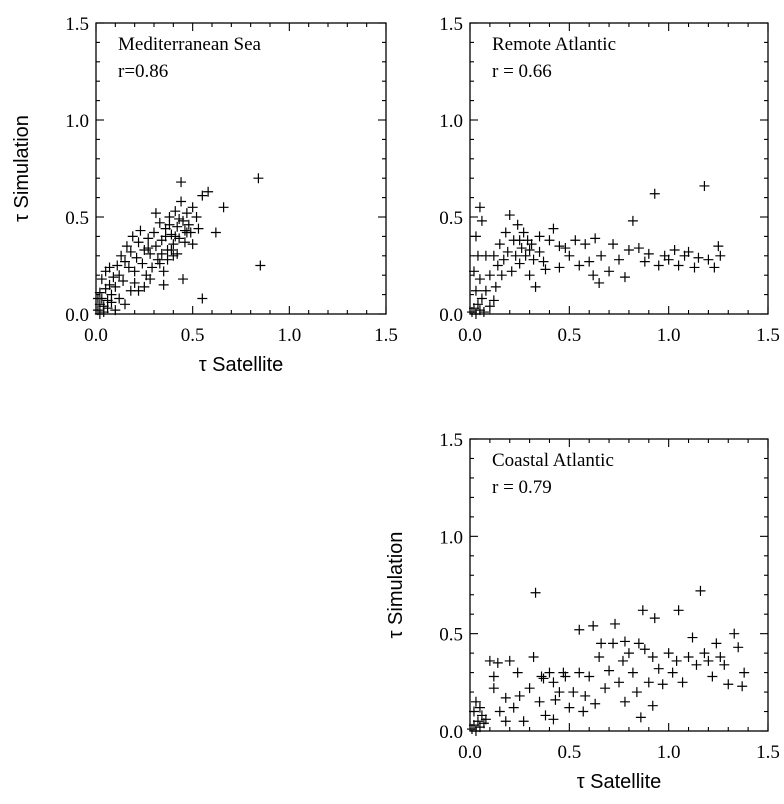 The width and height of the screenshot is (784, 804). What do you see at coordinates (451, 24) in the screenshot?
I see `panel-2-y-tick-label: 1.5` at bounding box center [451, 24].